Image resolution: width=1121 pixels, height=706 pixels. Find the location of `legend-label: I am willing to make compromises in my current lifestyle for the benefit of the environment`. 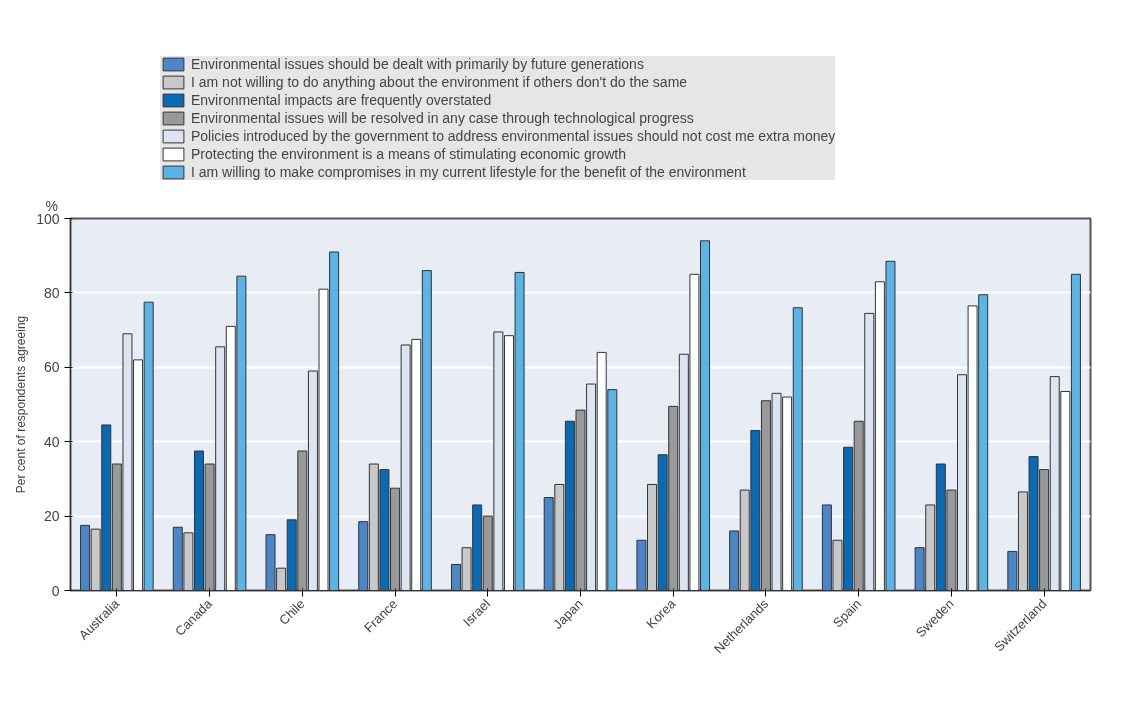

legend-label: I am willing to make compromises in my current lifestyle for the benefit of the environment is located at coordinates (468, 172).